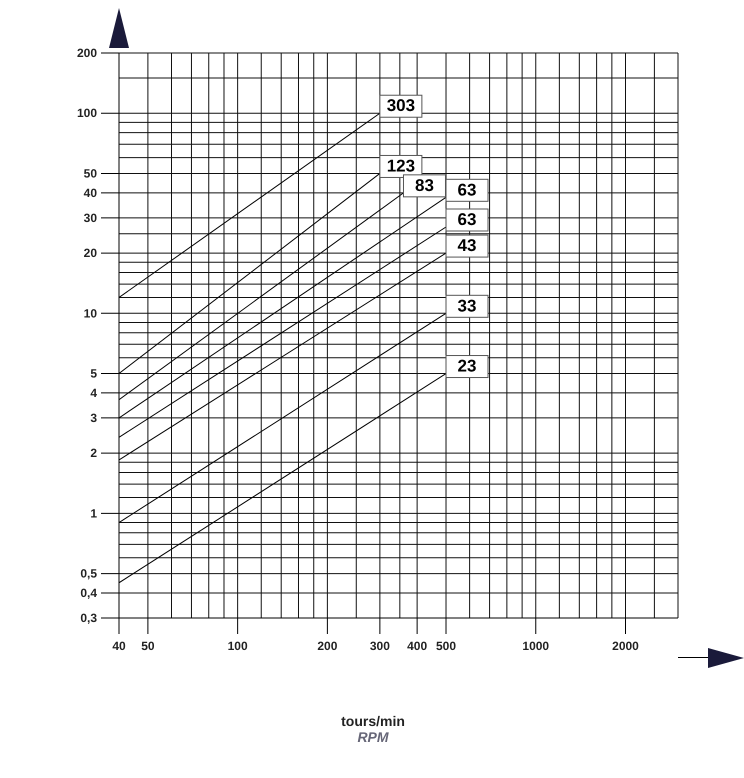 This screenshot has height=778, width=744. I want to click on series-label: 23, so click(467, 366).